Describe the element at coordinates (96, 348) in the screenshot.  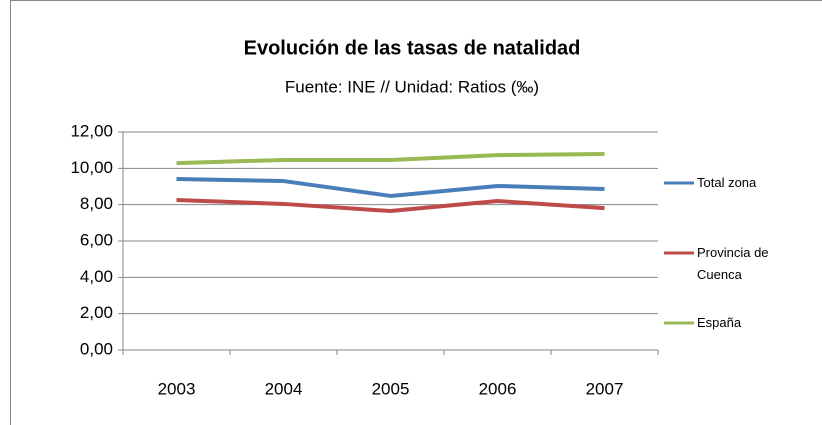
I see `y-tick-label: 0,00` at that location.